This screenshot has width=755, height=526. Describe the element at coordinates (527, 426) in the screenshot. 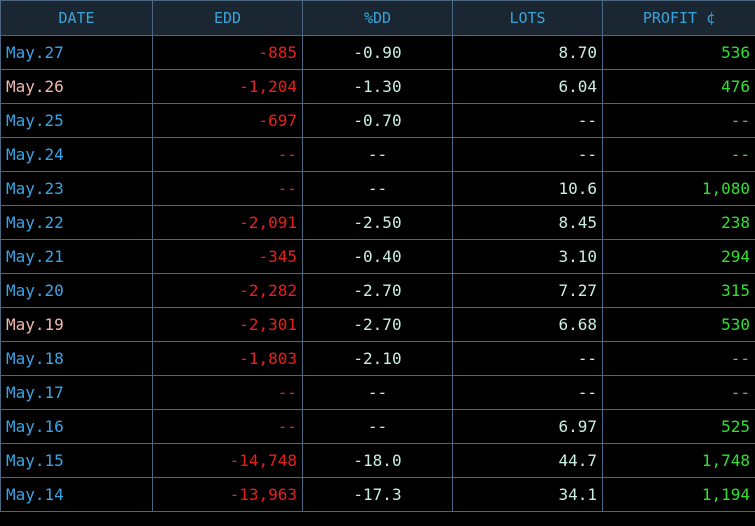

I see `lots-cell: 6.97` at that location.